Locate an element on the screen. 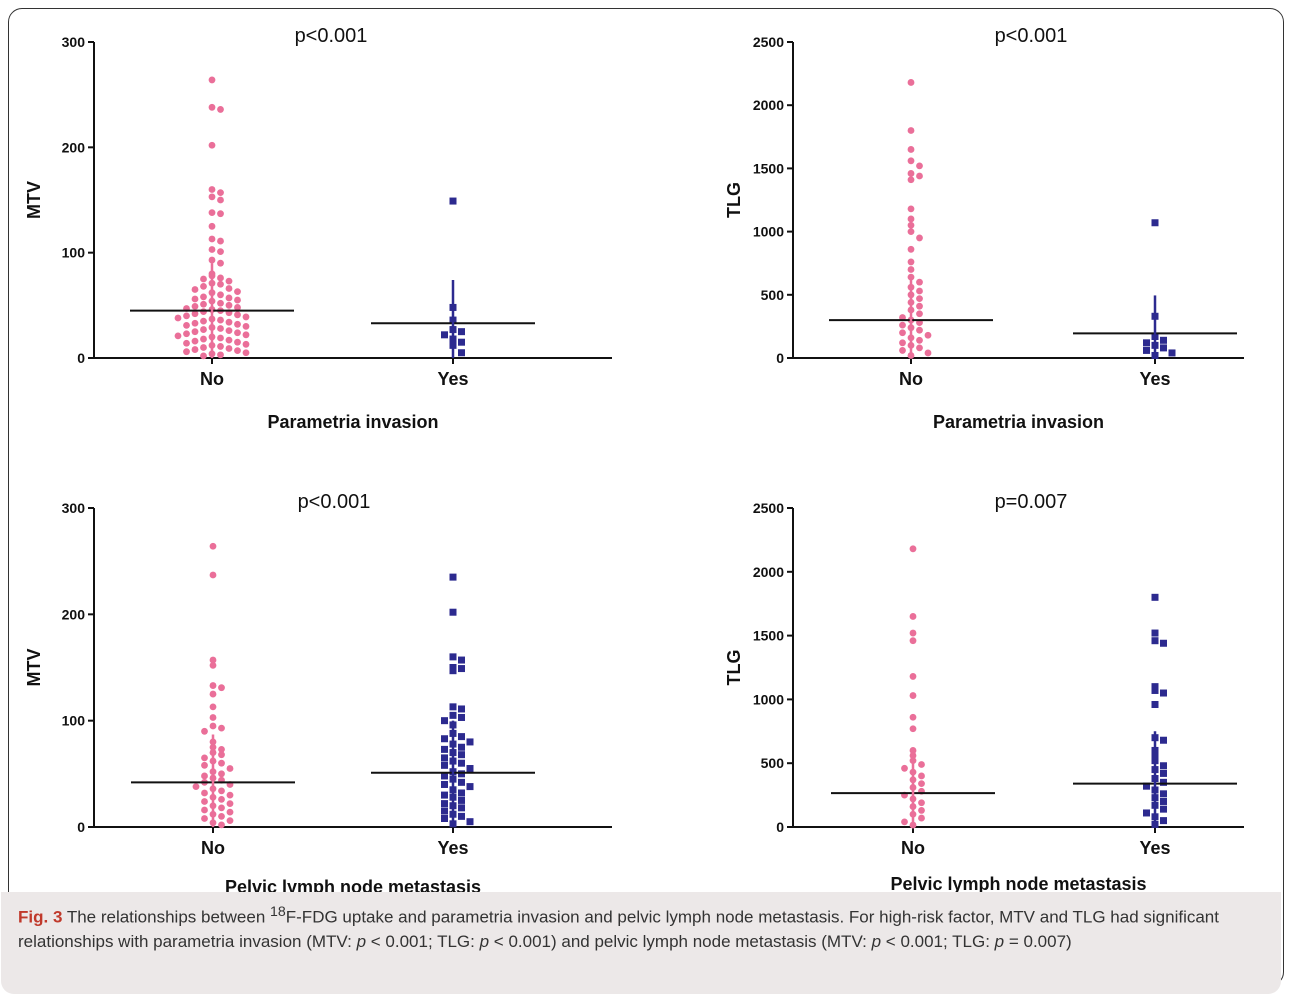 This screenshot has height=998, width=1295. y-tick-label: 2000 is located at coordinates (768, 105).